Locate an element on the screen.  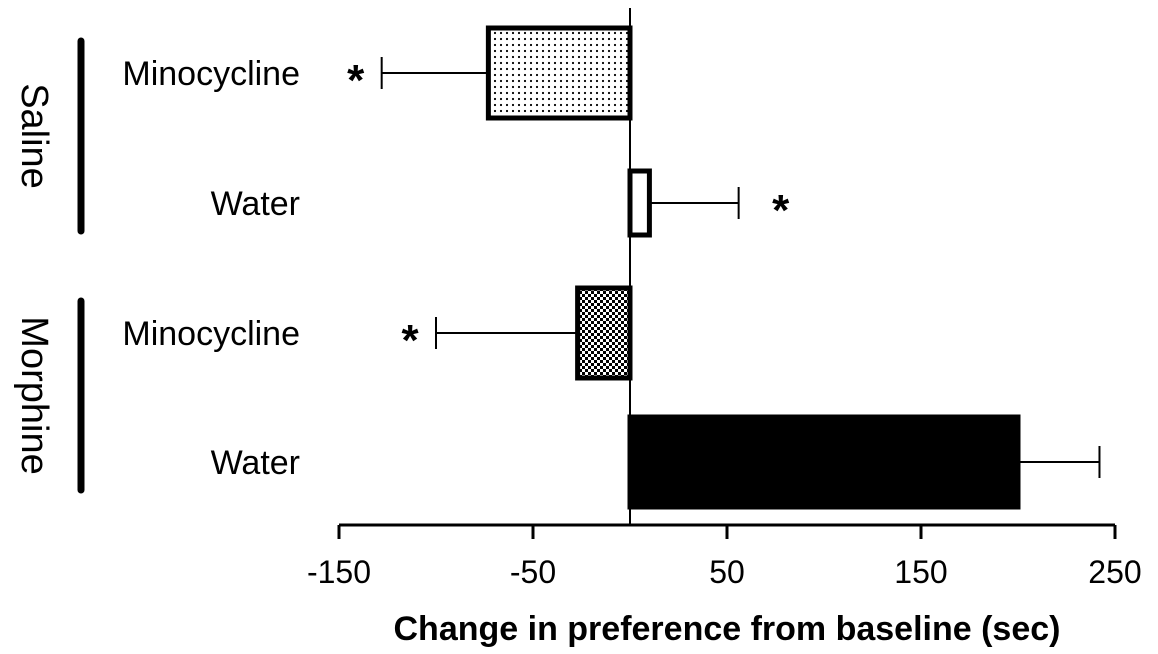
x-axis: -150 -50 50 150 250 is located at coordinates (724, 556).